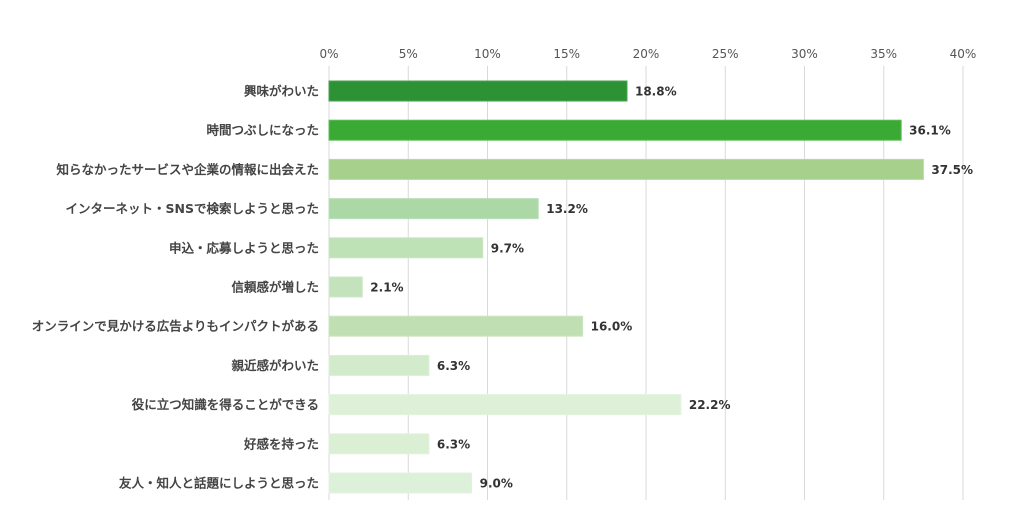 The width and height of the screenshot is (1033, 531). What do you see at coordinates (262, 130) in the screenshot?
I see `category-label: 時間つぶしになった` at bounding box center [262, 130].